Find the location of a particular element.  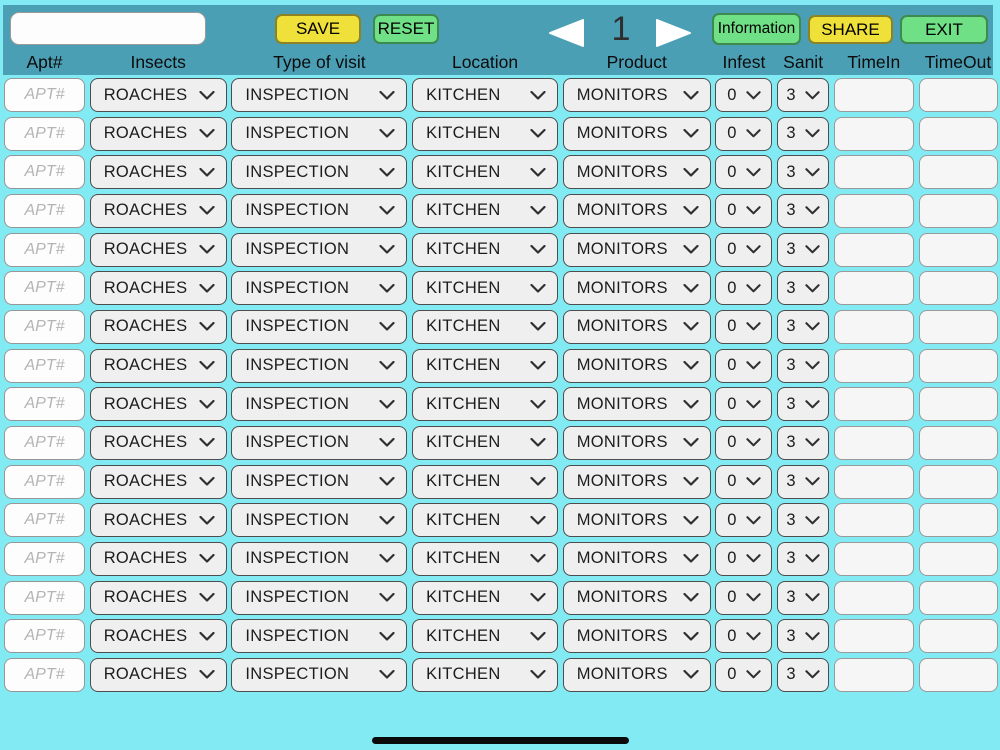

header-input is located at coordinates (108, 28).